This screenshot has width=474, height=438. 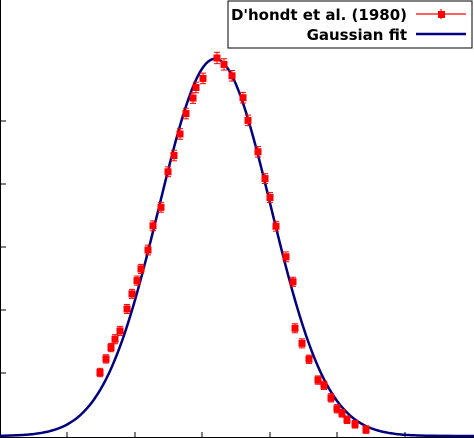 What do you see at coordinates (357, 35) in the screenshot?
I see `legend-label-fit: Gaussian fit` at bounding box center [357, 35].